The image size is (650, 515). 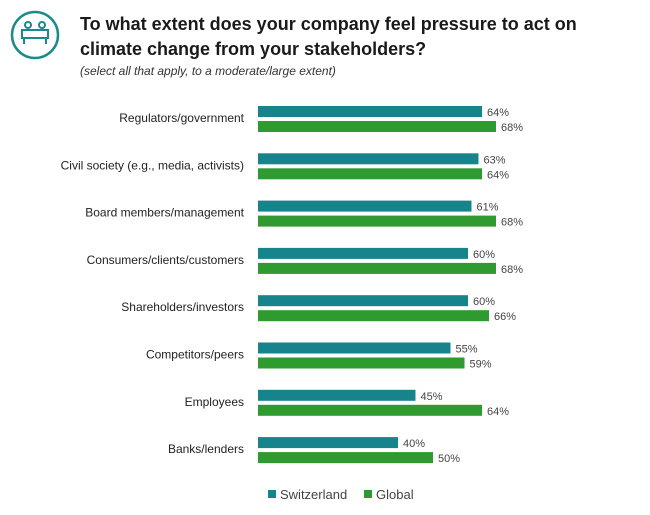 I want to click on data-label: 59%, so click(x=481, y=365).